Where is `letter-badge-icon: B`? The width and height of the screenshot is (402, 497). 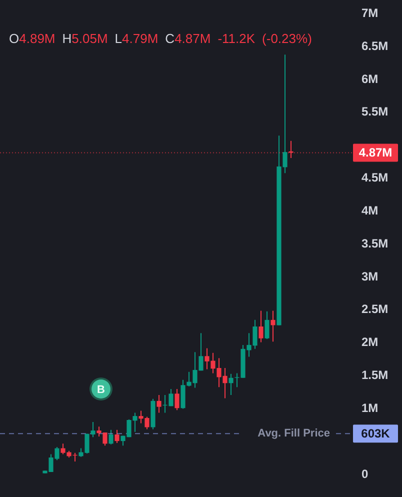 letter-badge-icon: B is located at coordinates (101, 389).